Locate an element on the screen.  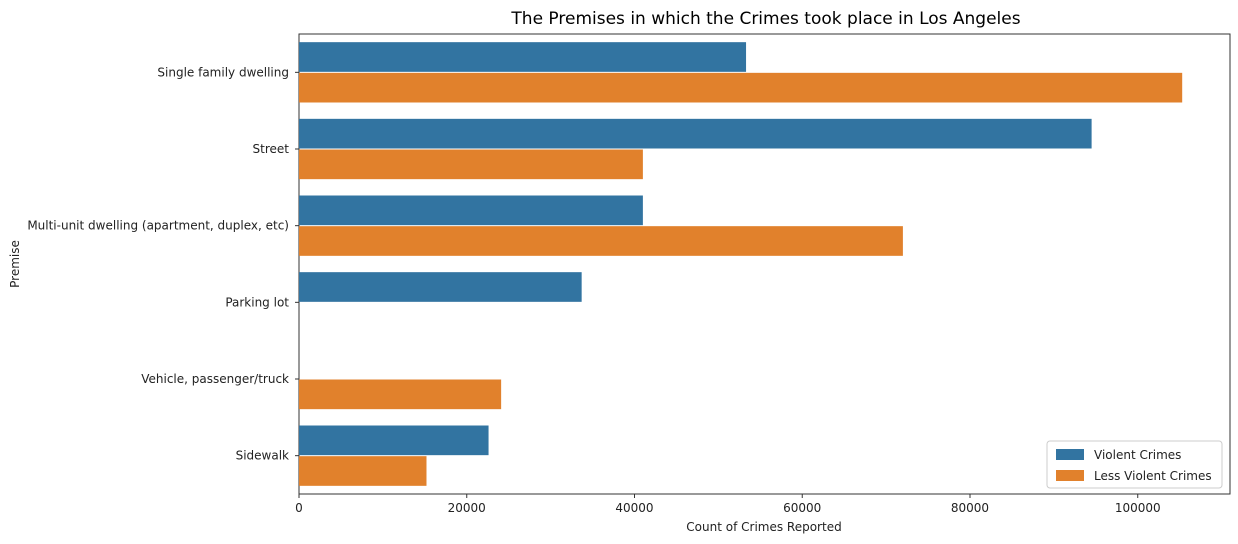
x-axis-label: Count of Crimes Reported is located at coordinates (763, 527).